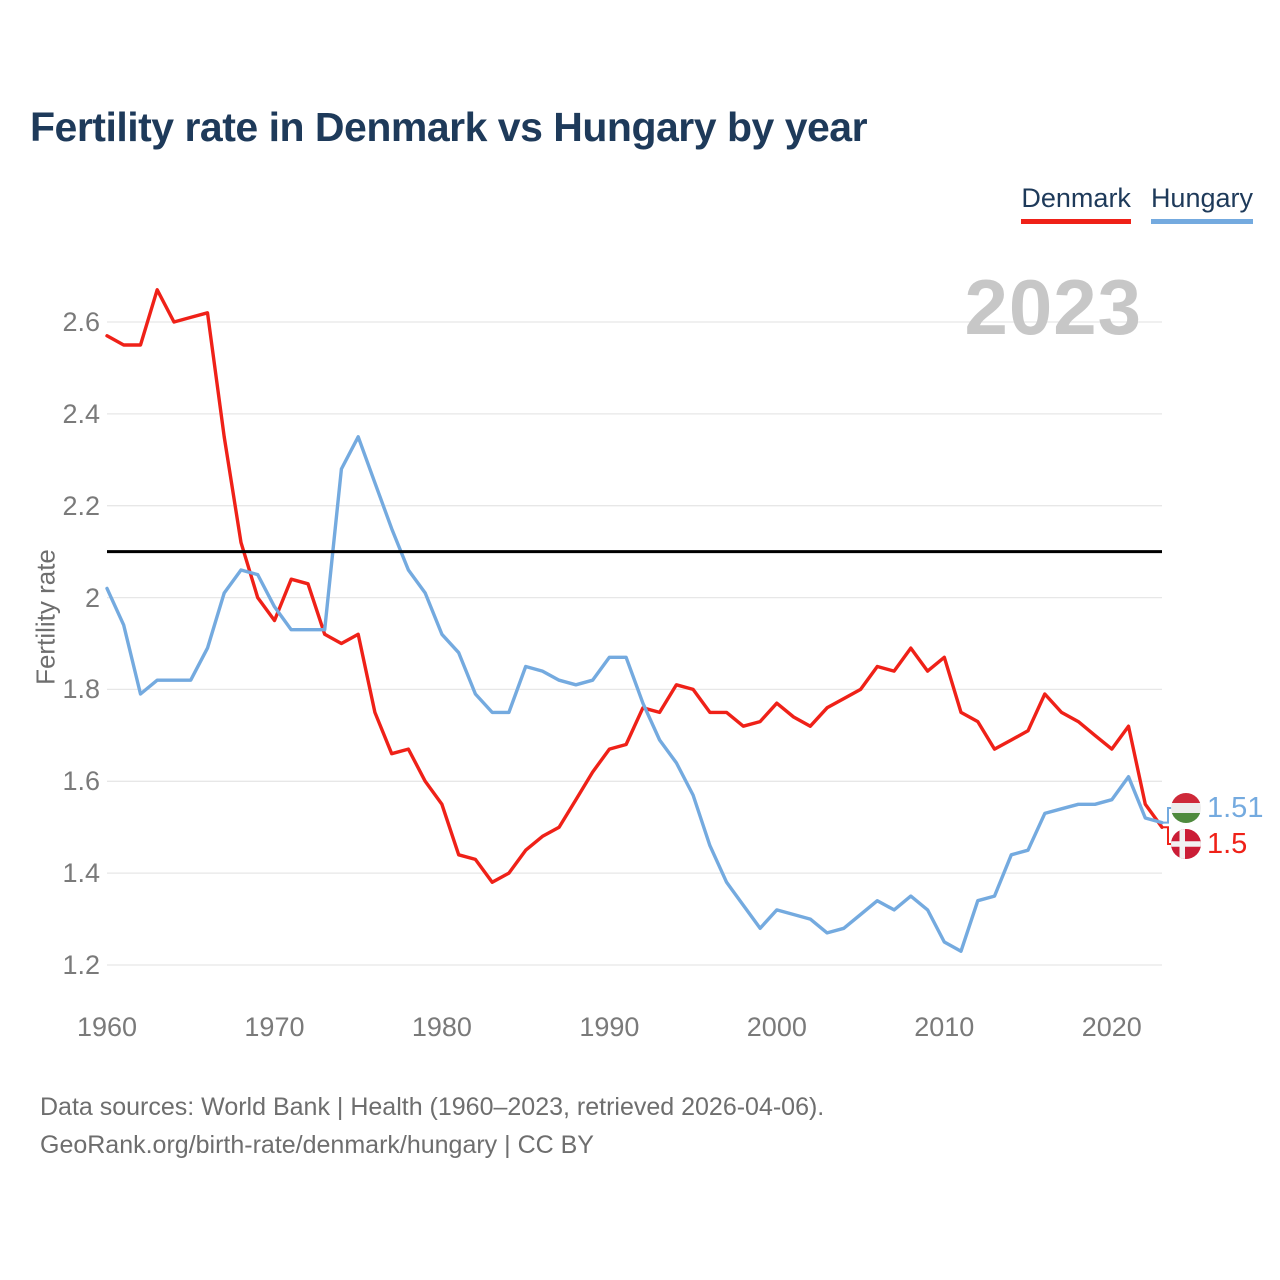 The height and width of the screenshot is (1280, 1280). I want to click on y-tick-label: 1.4, so click(81, 873).